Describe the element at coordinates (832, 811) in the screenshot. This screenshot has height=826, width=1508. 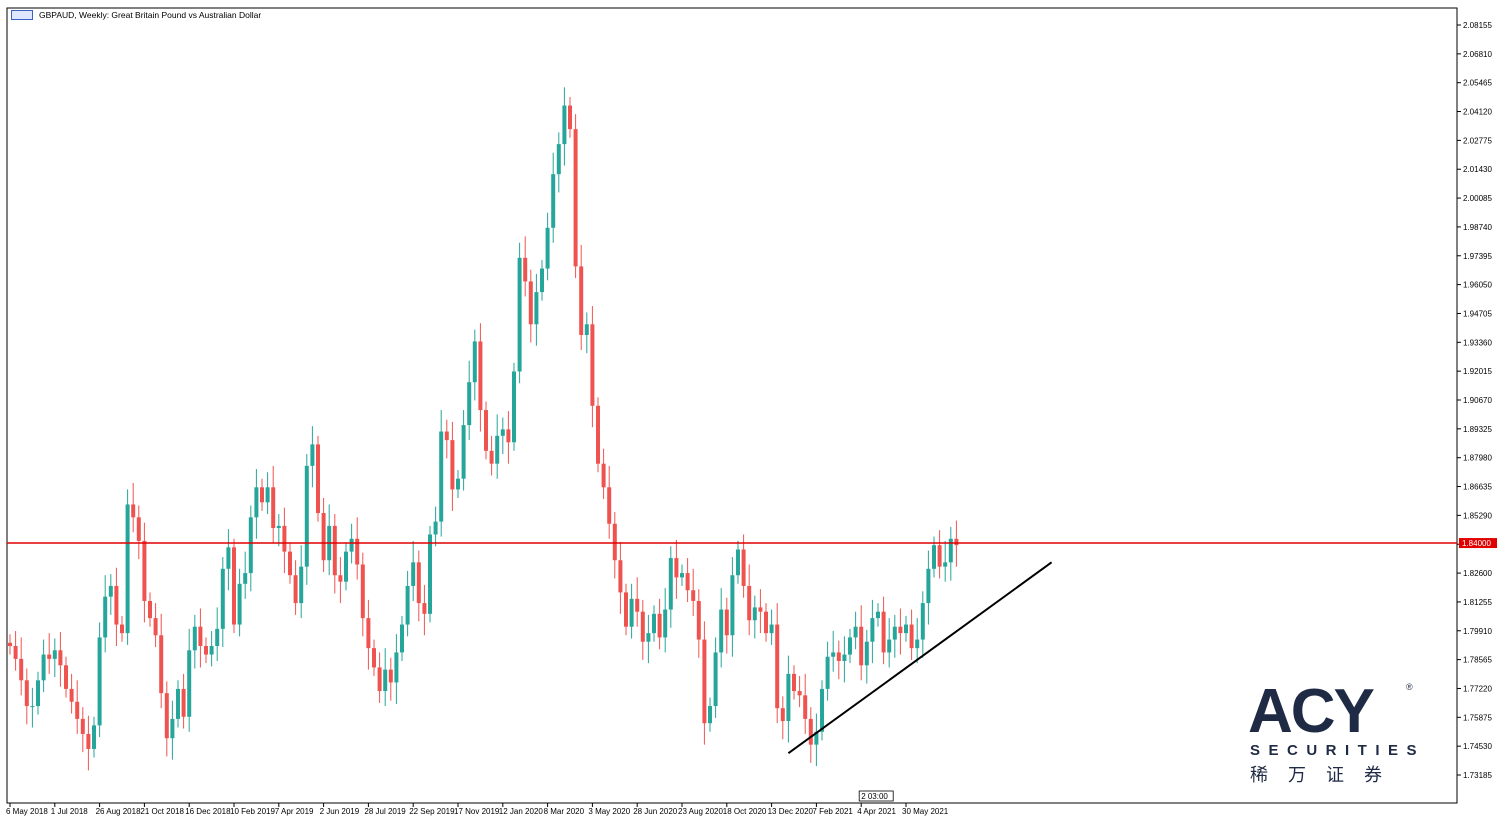
I see `x-tick-label: 7 Feb 2021` at that location.